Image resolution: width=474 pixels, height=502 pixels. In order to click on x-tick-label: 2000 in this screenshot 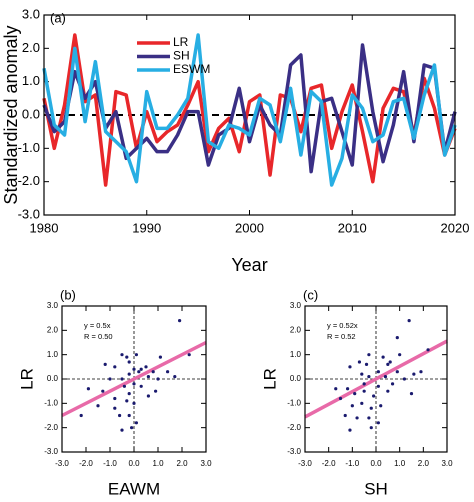, I will do `click(249, 227)`.